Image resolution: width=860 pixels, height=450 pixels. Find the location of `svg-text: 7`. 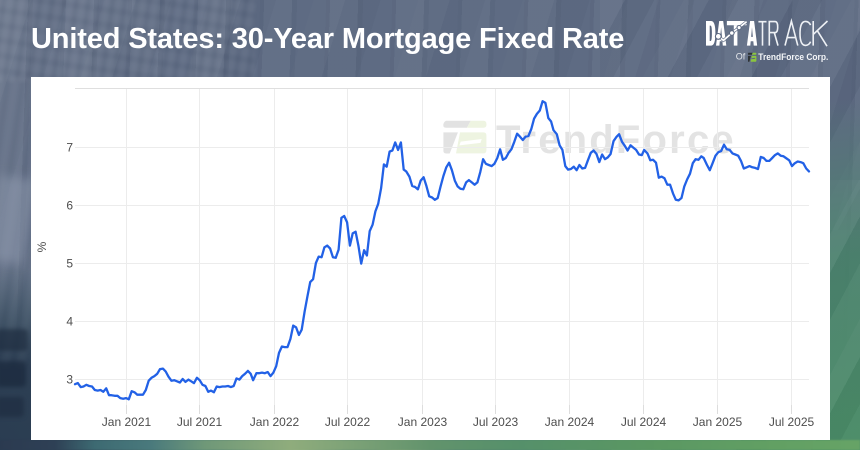

svg-text: 7 is located at coordinates (69, 148).